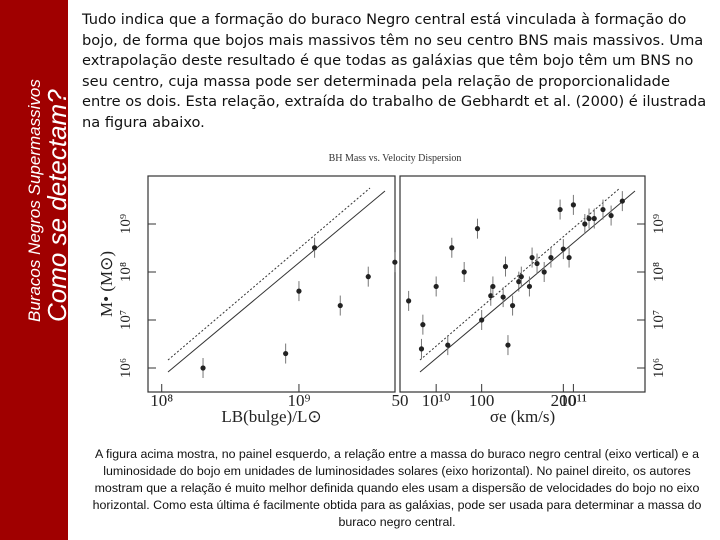 The image size is (720, 540). I want to click on x-tick-label: 10¹¹, so click(573, 400).